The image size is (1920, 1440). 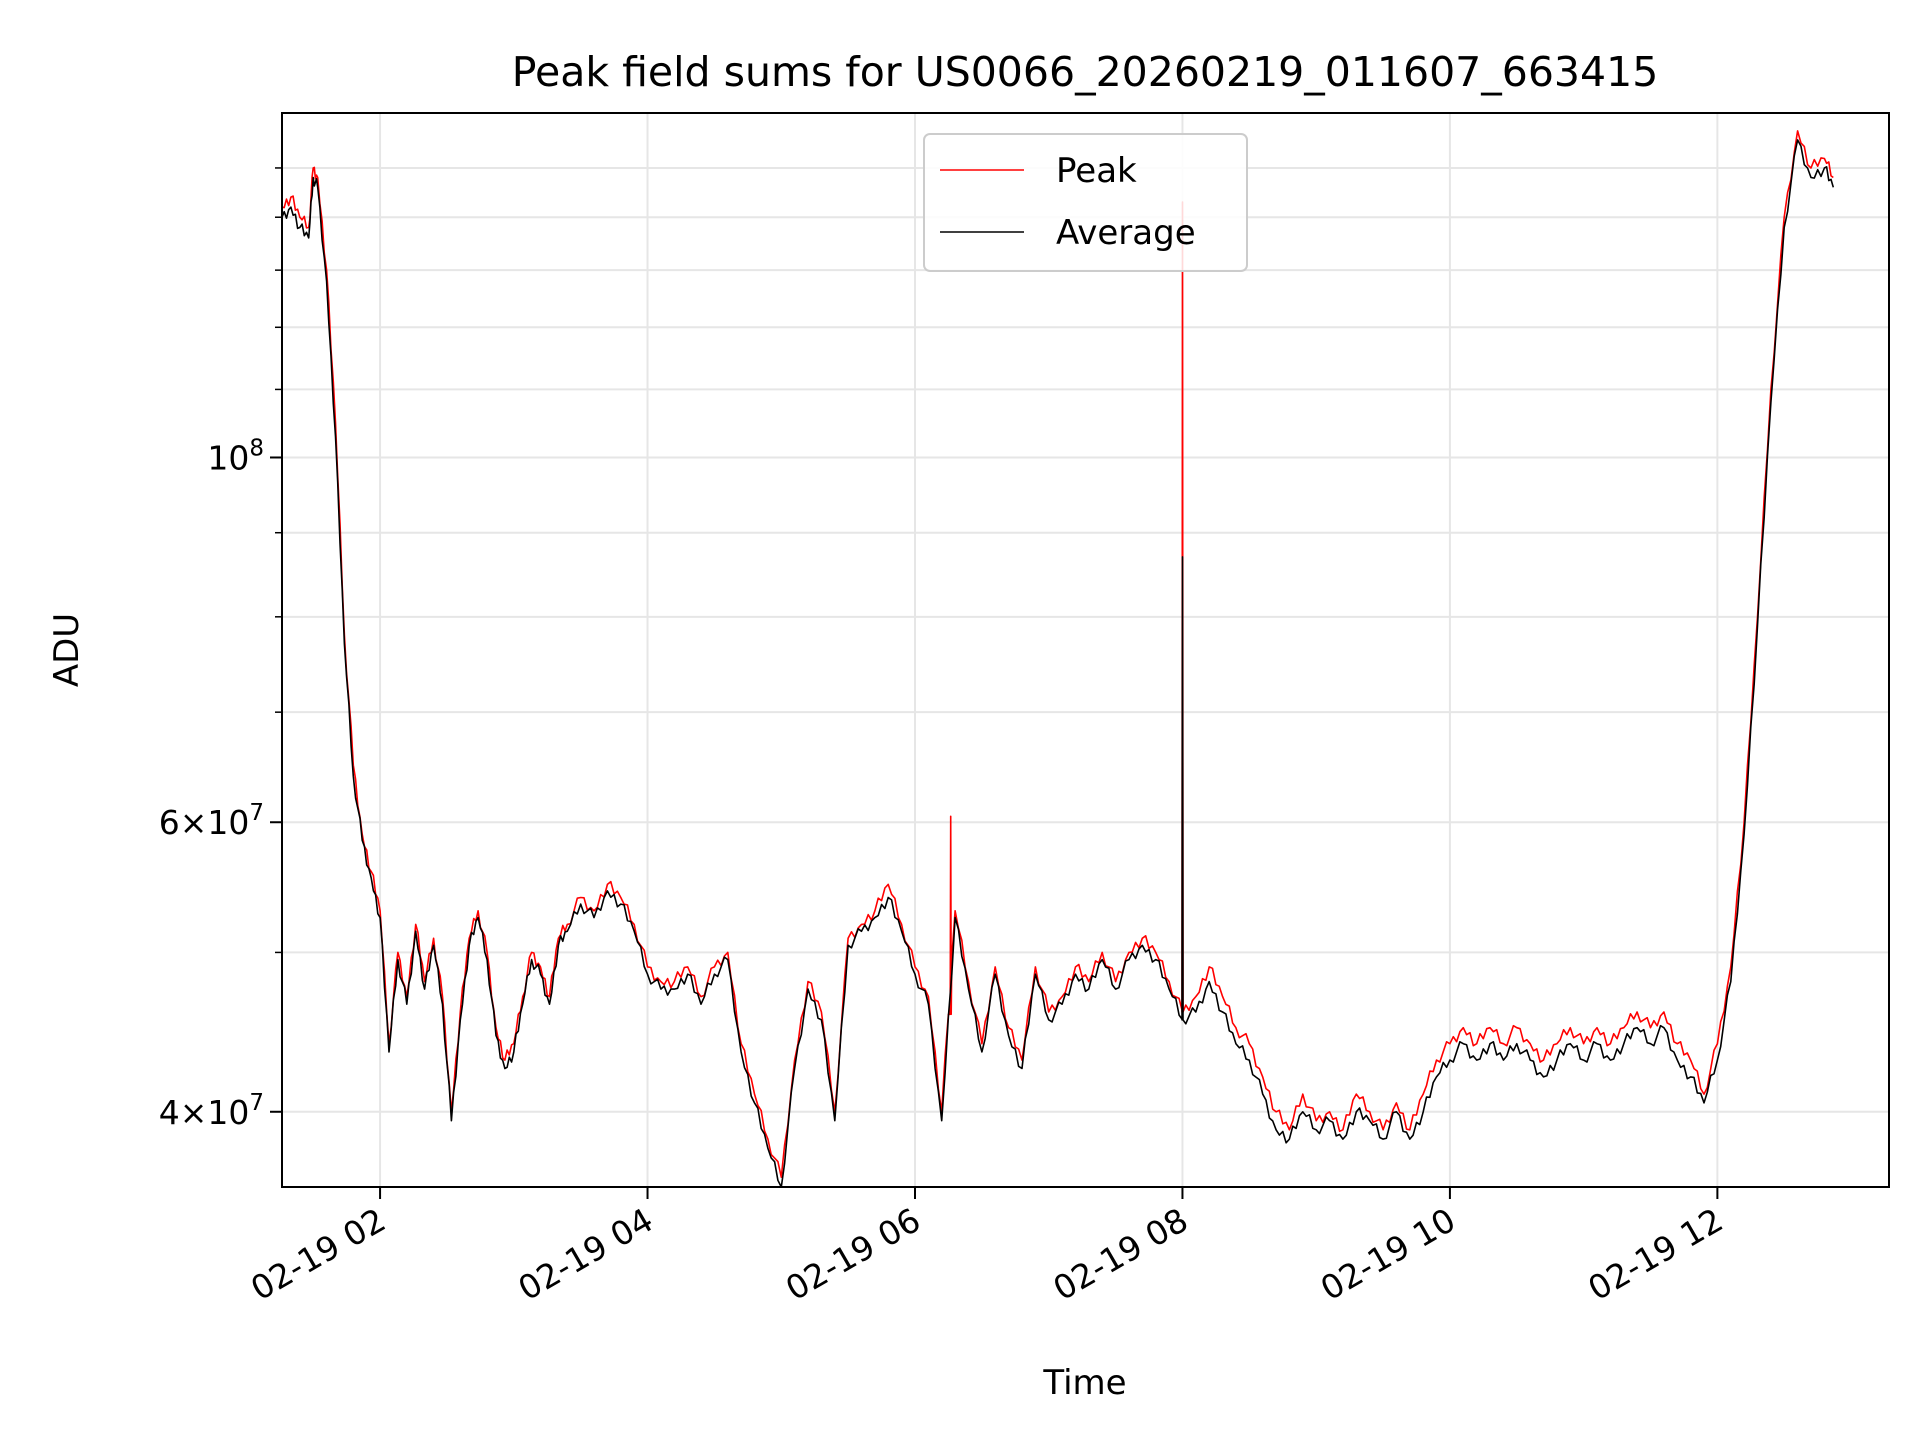 I want to click on y-axis-title: ADU, so click(x=67, y=650).